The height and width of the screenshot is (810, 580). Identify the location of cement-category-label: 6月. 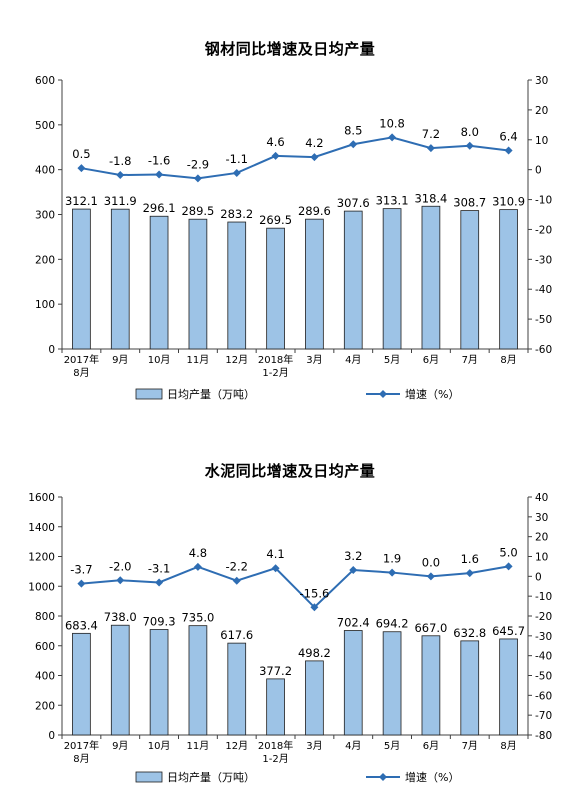
(431, 746).